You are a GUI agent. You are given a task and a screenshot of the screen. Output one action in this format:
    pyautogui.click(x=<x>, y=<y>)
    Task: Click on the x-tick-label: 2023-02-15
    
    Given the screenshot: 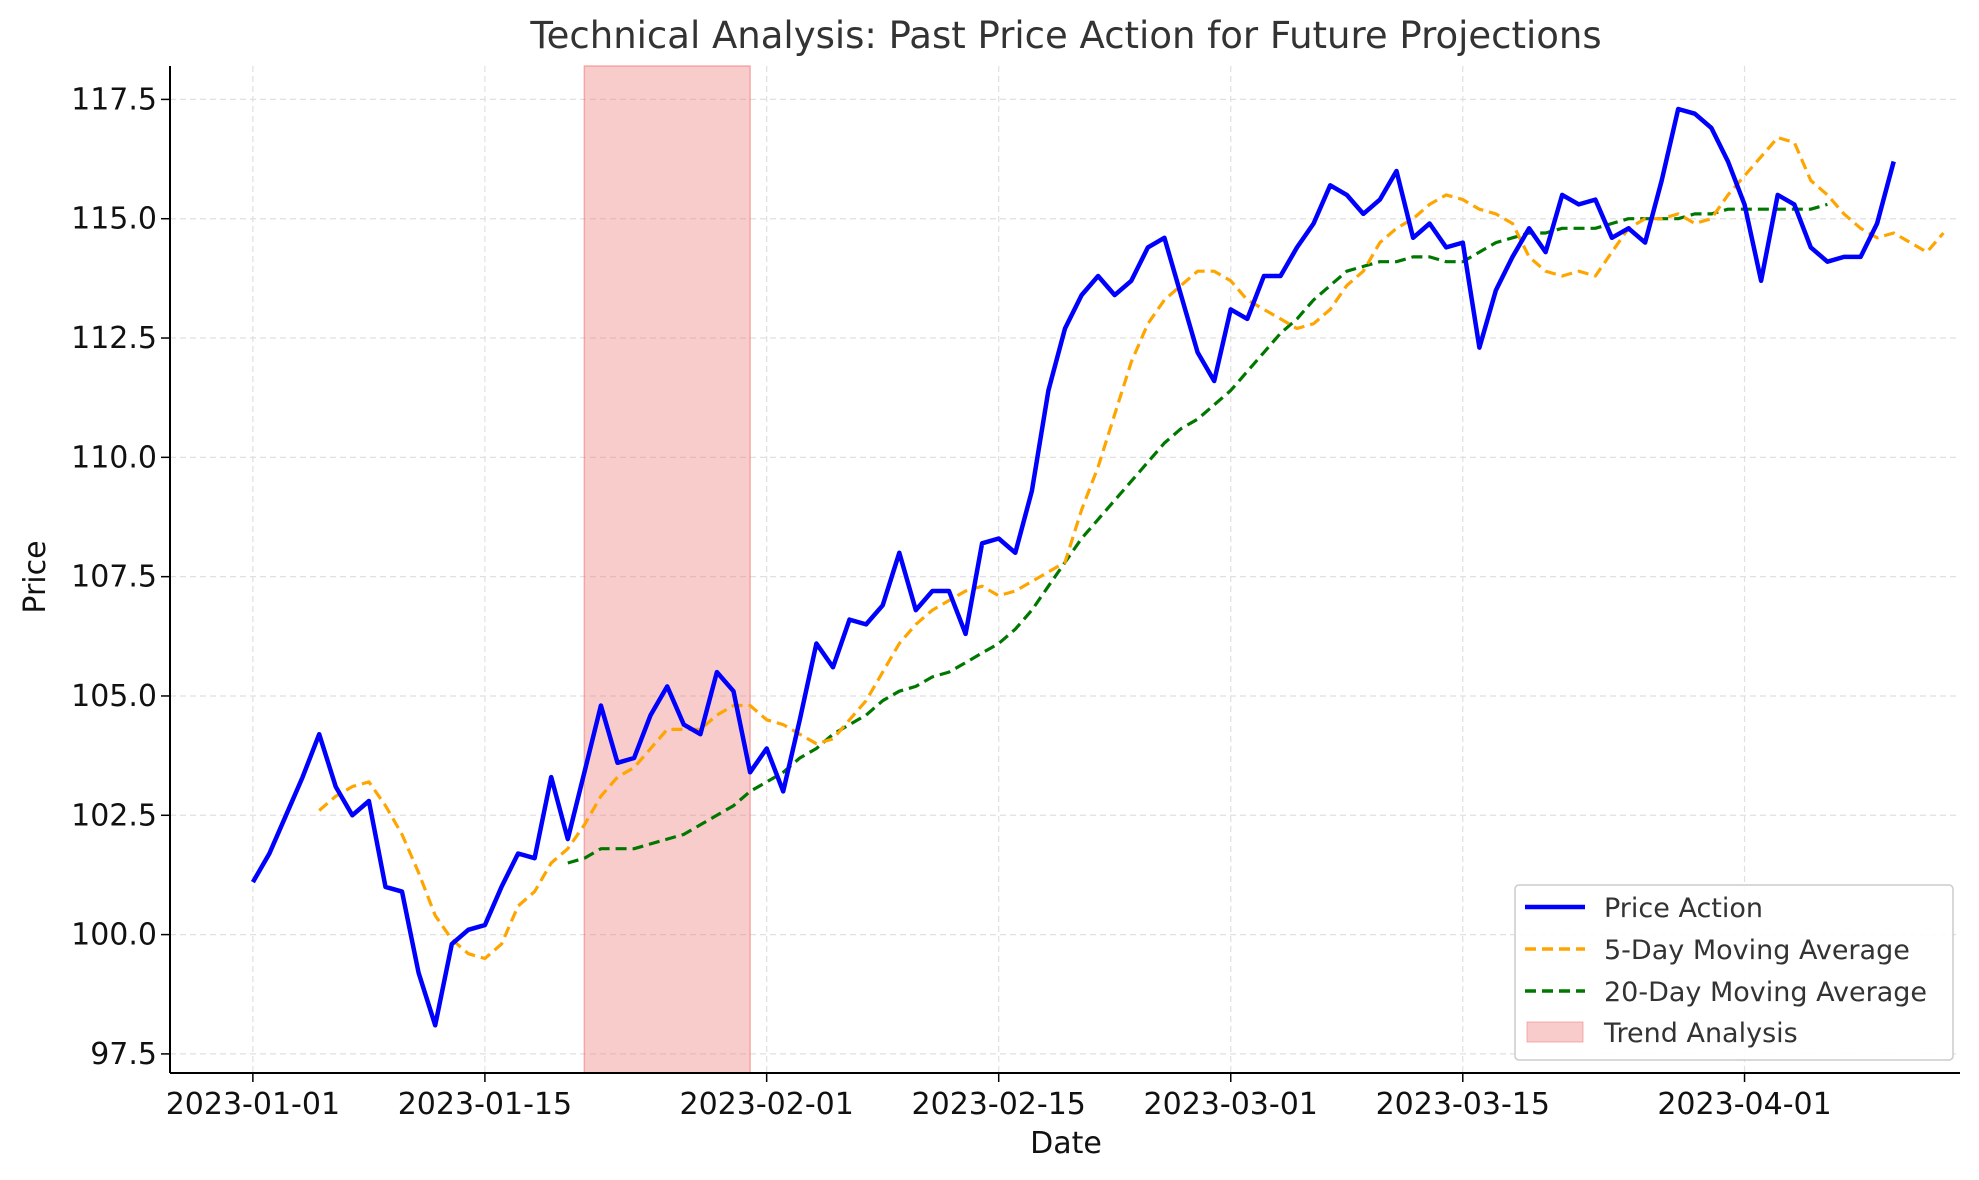 What is the action you would take?
    pyautogui.click(x=999, y=1104)
    